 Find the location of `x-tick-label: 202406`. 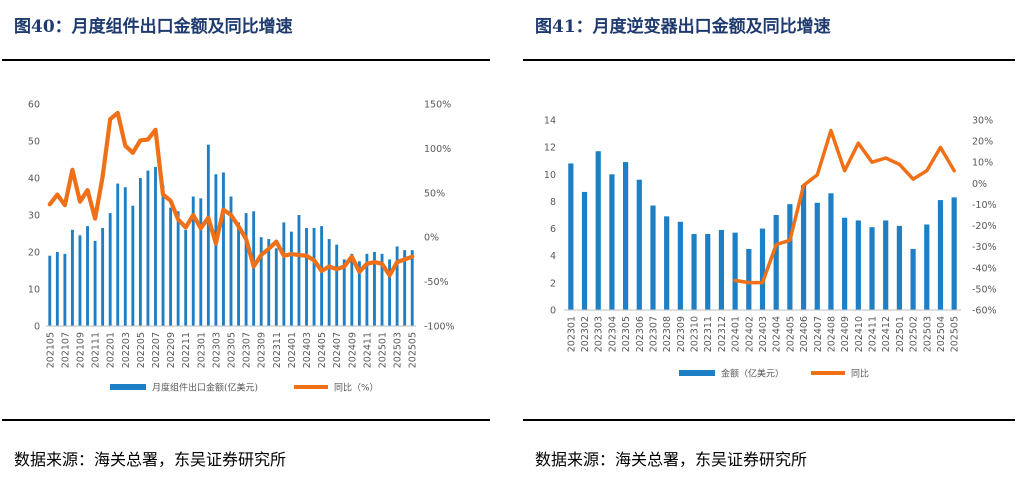

x-tick-label: 202406 is located at coordinates (804, 334).